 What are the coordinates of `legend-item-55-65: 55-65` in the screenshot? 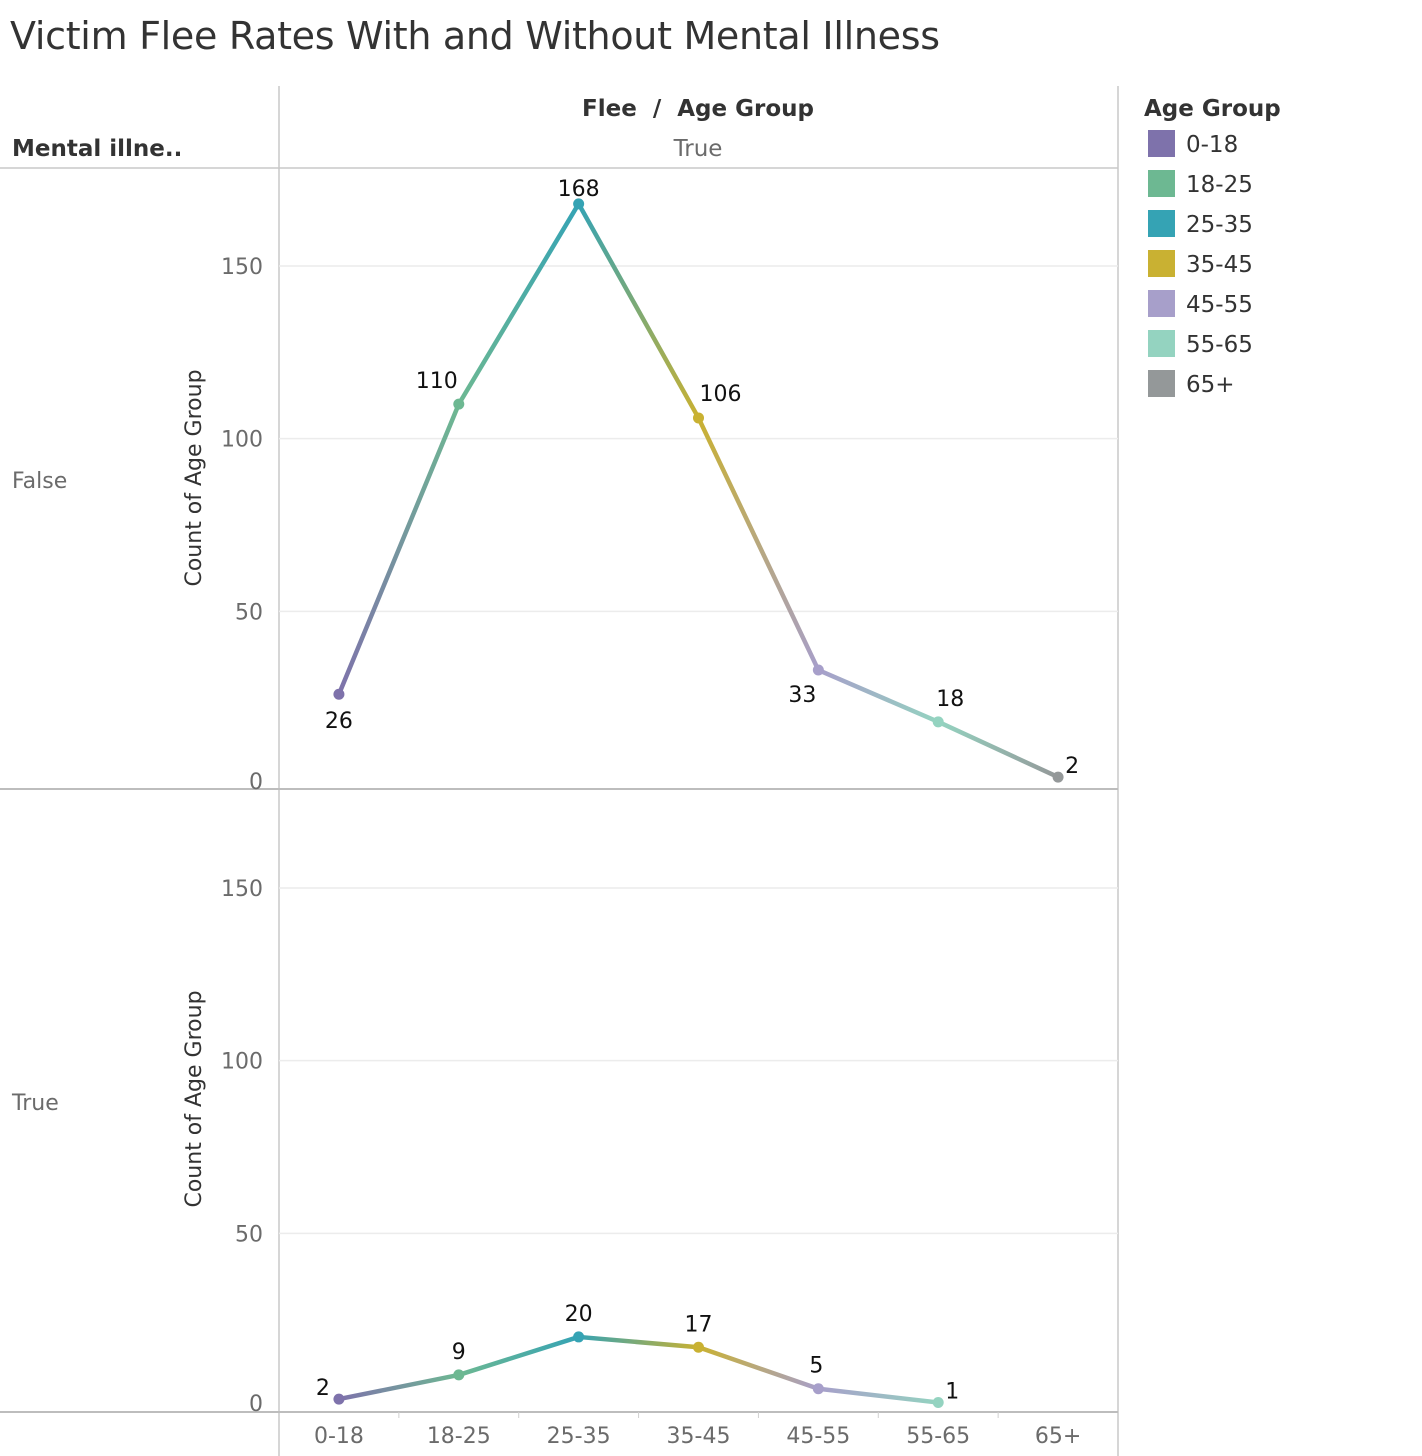 It's located at (1200, 344).